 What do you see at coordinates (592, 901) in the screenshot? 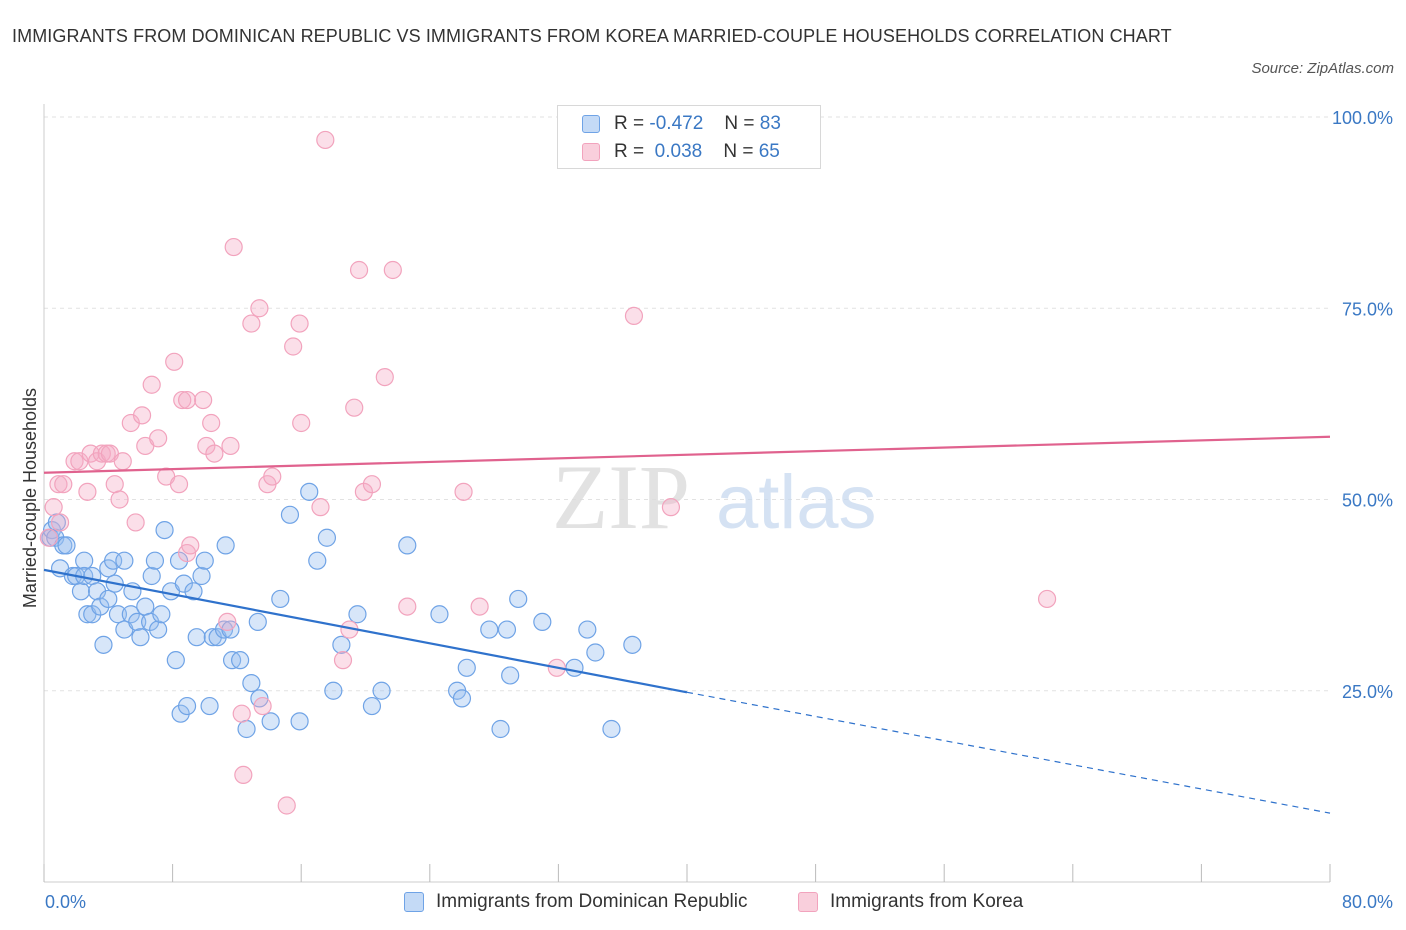
I see `bottom-legend-label-dominican: Immigrants from Dominican Republic` at bounding box center [592, 901].